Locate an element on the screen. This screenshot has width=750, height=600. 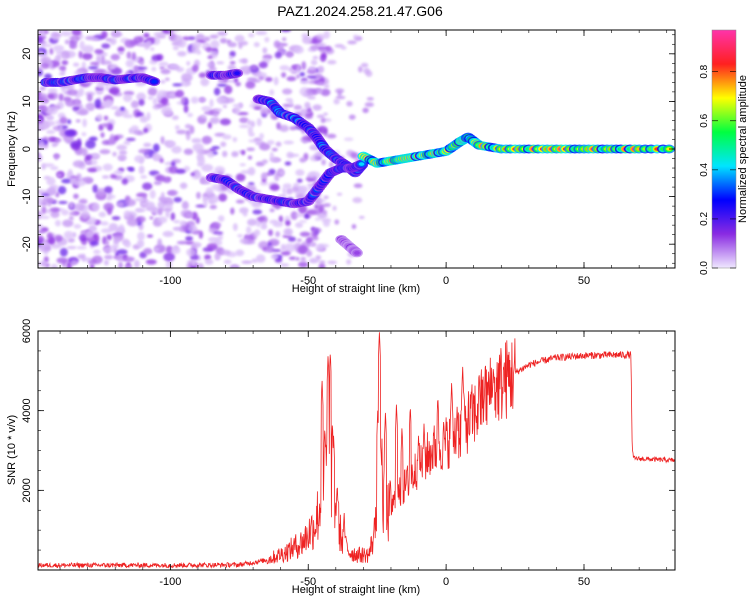
spectrogram-x-axis-label: Height of straight line (km) is located at coordinates (356, 289).